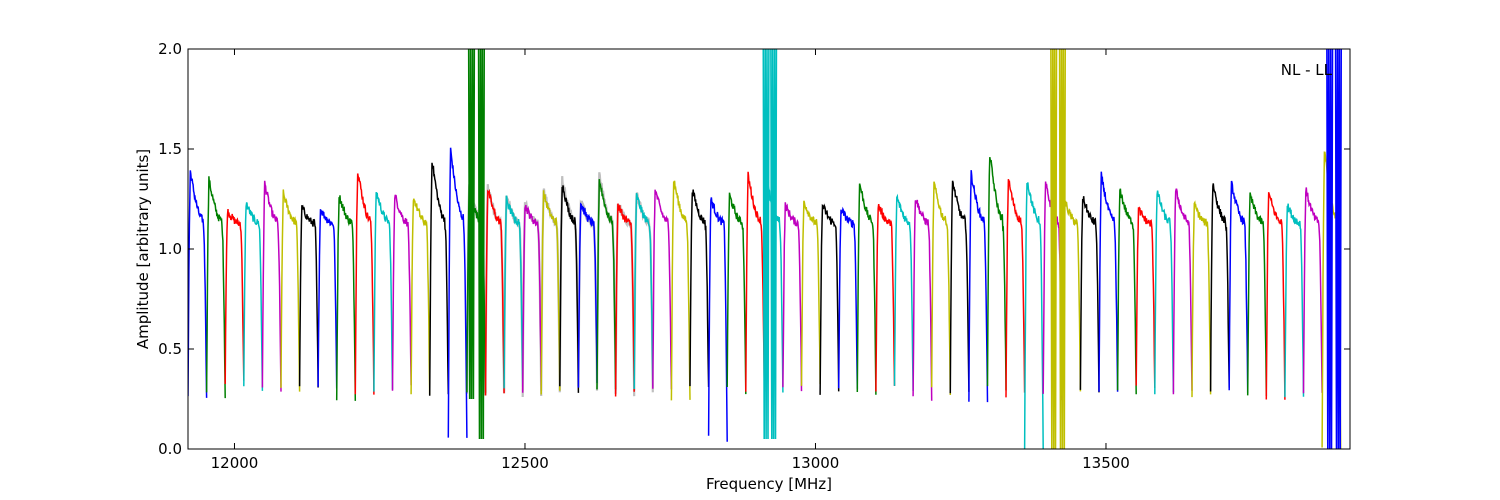 This screenshot has width=1500, height=500. Describe the element at coordinates (1106, 463) in the screenshot. I see `x-tick-label: 13500` at that location.